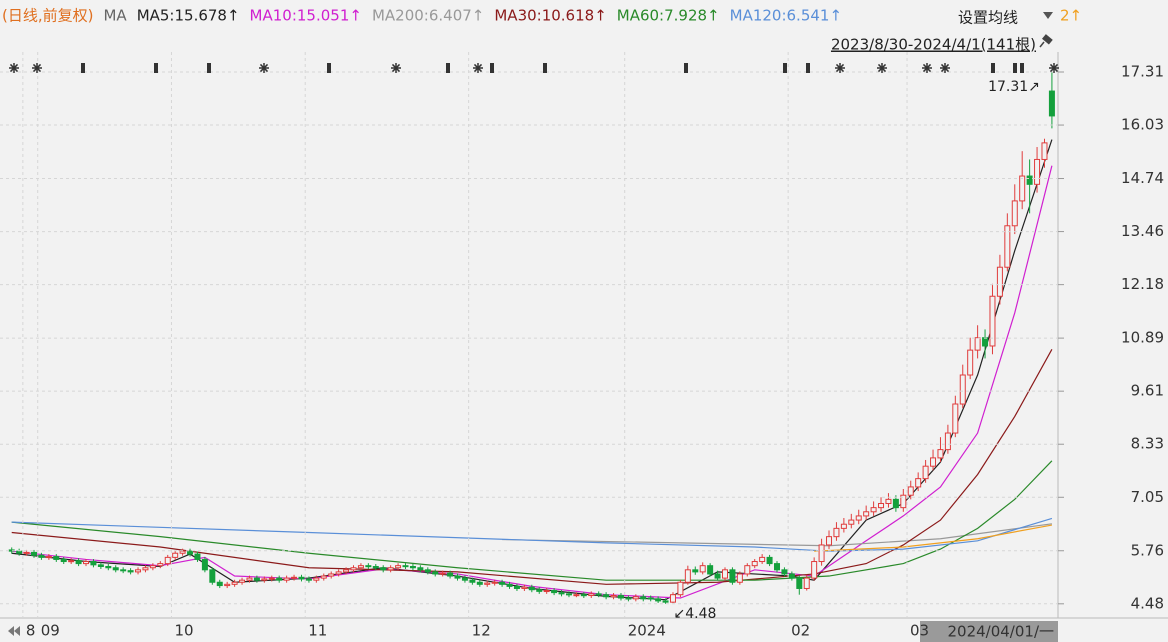 The height and width of the screenshot is (642, 1168). What do you see at coordinates (1142, 231) in the screenshot?
I see `y-tick-label: 13.46` at bounding box center [1142, 231].